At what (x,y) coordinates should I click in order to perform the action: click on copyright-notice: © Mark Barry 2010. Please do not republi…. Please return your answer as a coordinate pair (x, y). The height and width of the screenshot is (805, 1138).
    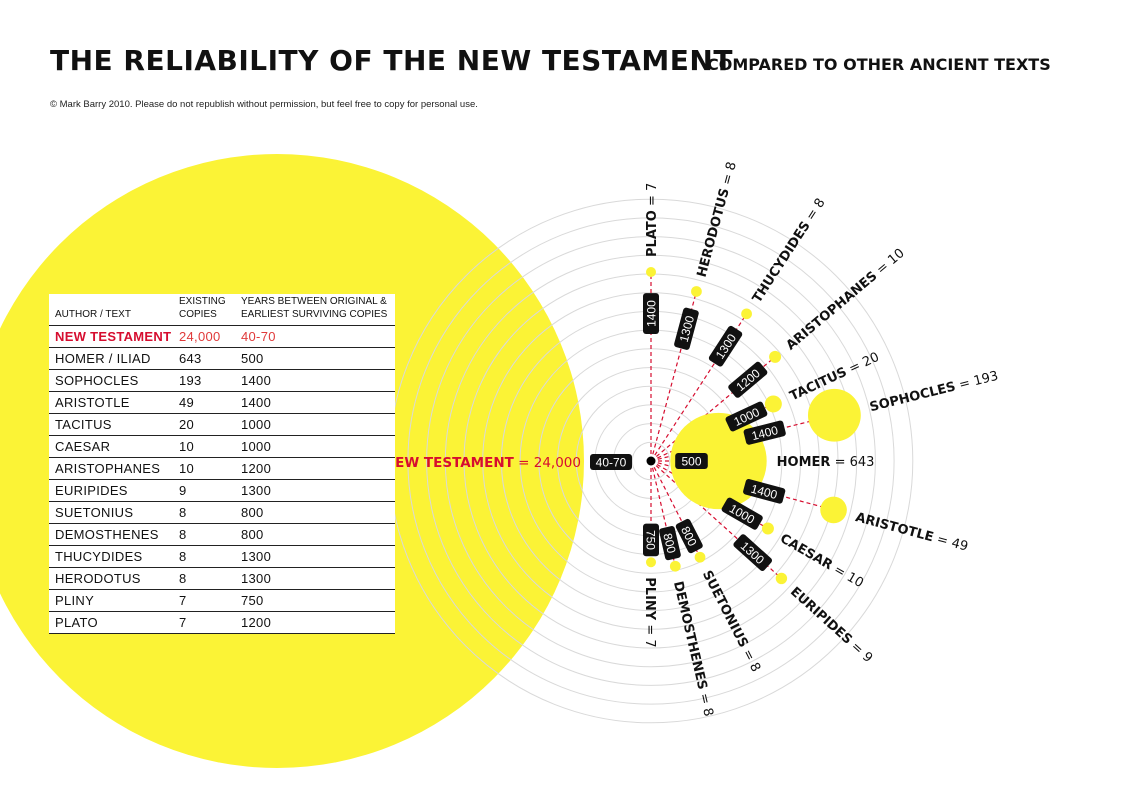
    Looking at the image, I should click on (264, 104).